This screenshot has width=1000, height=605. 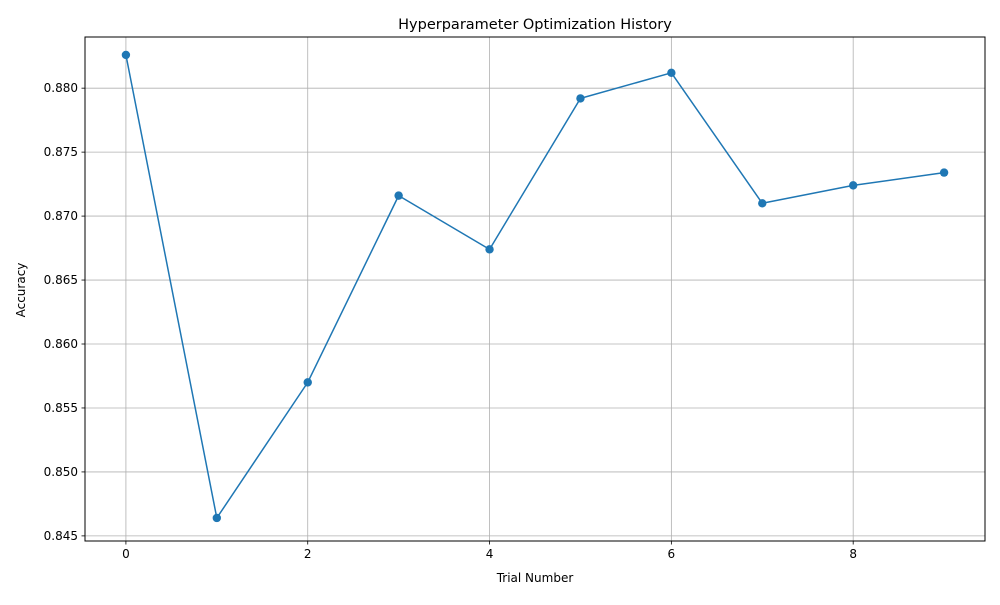 I want to click on y-axis-label: Accuracy, so click(x=21, y=290).